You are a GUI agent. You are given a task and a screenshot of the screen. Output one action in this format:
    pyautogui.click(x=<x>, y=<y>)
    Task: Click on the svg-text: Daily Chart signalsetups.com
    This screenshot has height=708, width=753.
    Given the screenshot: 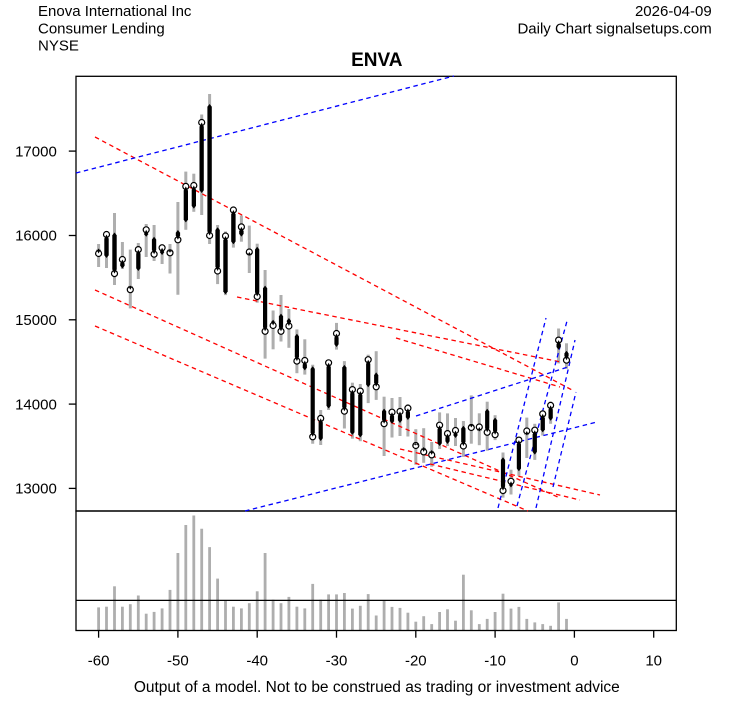 What is the action you would take?
    pyautogui.click(x=614, y=29)
    